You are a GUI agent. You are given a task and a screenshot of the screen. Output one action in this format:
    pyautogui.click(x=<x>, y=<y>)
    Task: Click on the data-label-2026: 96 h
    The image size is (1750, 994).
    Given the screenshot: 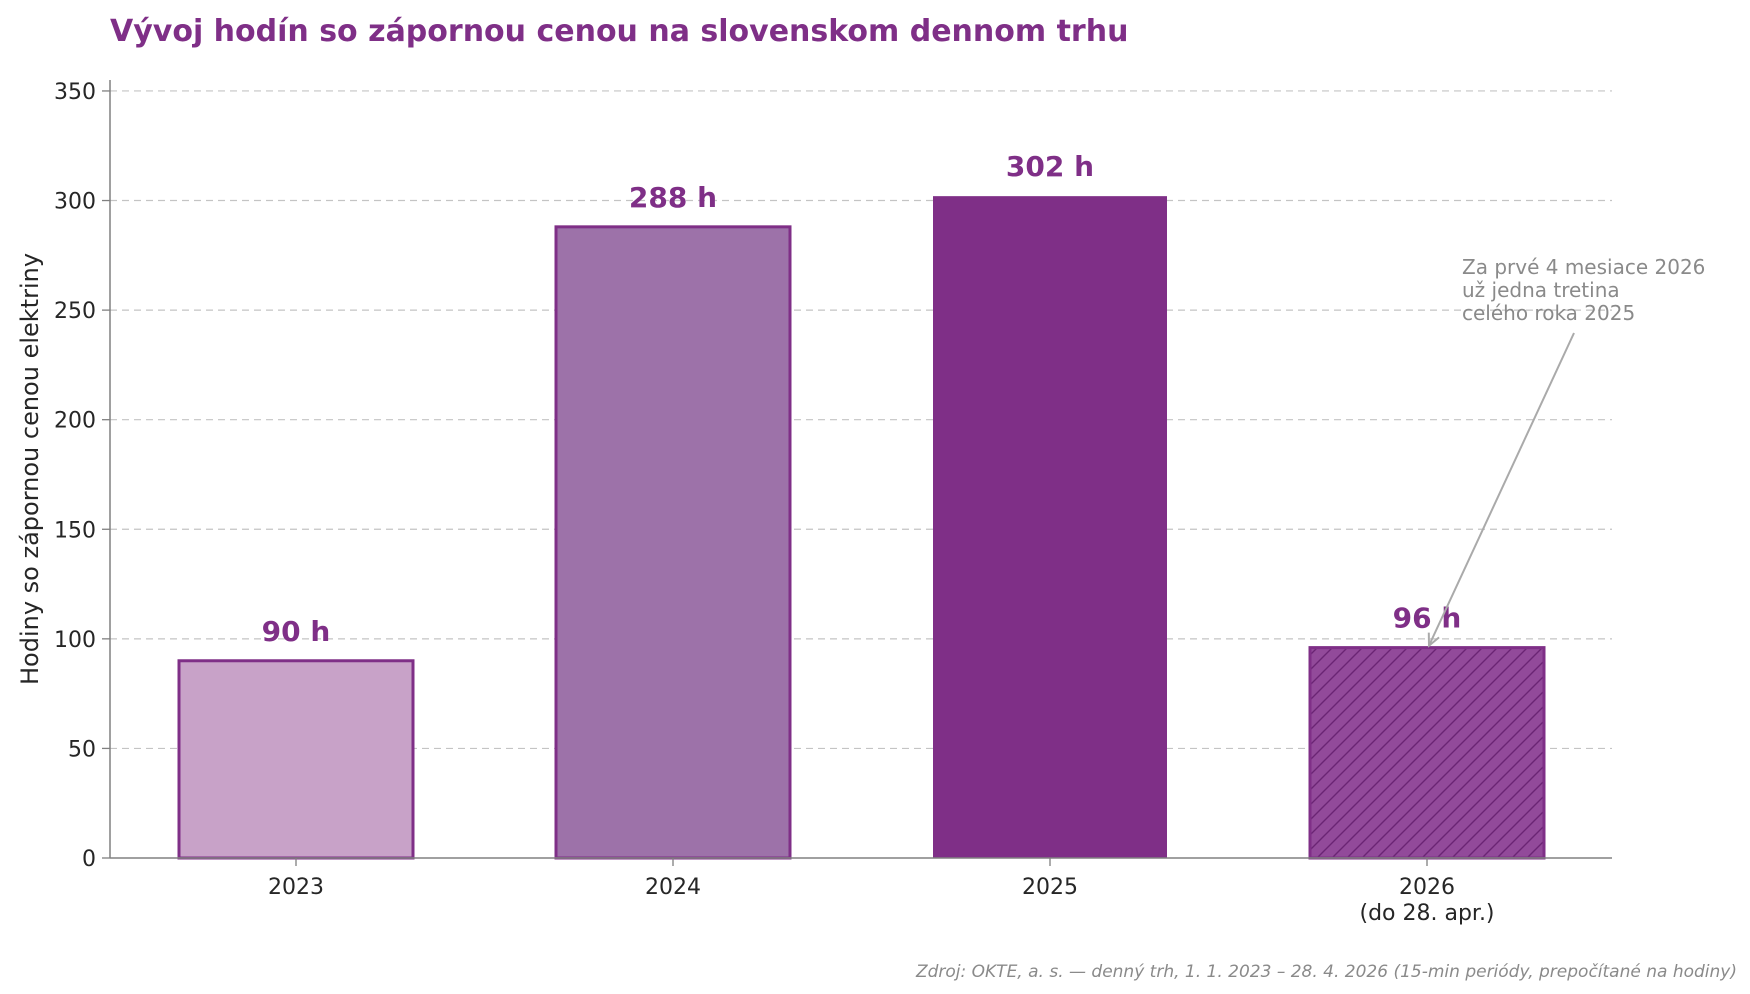 What is the action you would take?
    pyautogui.click(x=1427, y=618)
    